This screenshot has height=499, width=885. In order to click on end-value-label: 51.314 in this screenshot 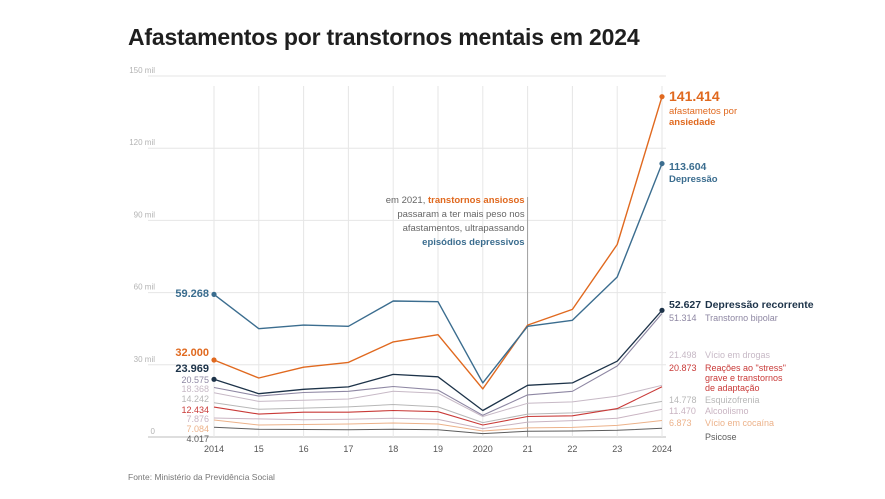, I will do `click(683, 318)`.